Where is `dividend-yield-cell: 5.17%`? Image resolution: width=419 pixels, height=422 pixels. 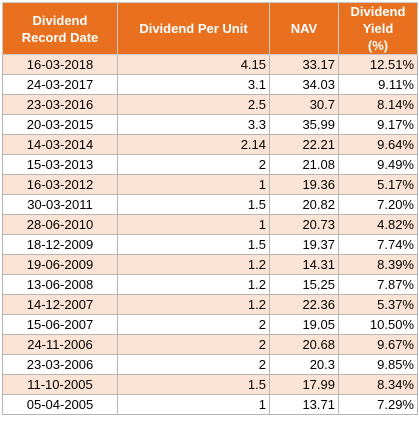
dividend-yield-cell: 5.17% is located at coordinates (378, 184).